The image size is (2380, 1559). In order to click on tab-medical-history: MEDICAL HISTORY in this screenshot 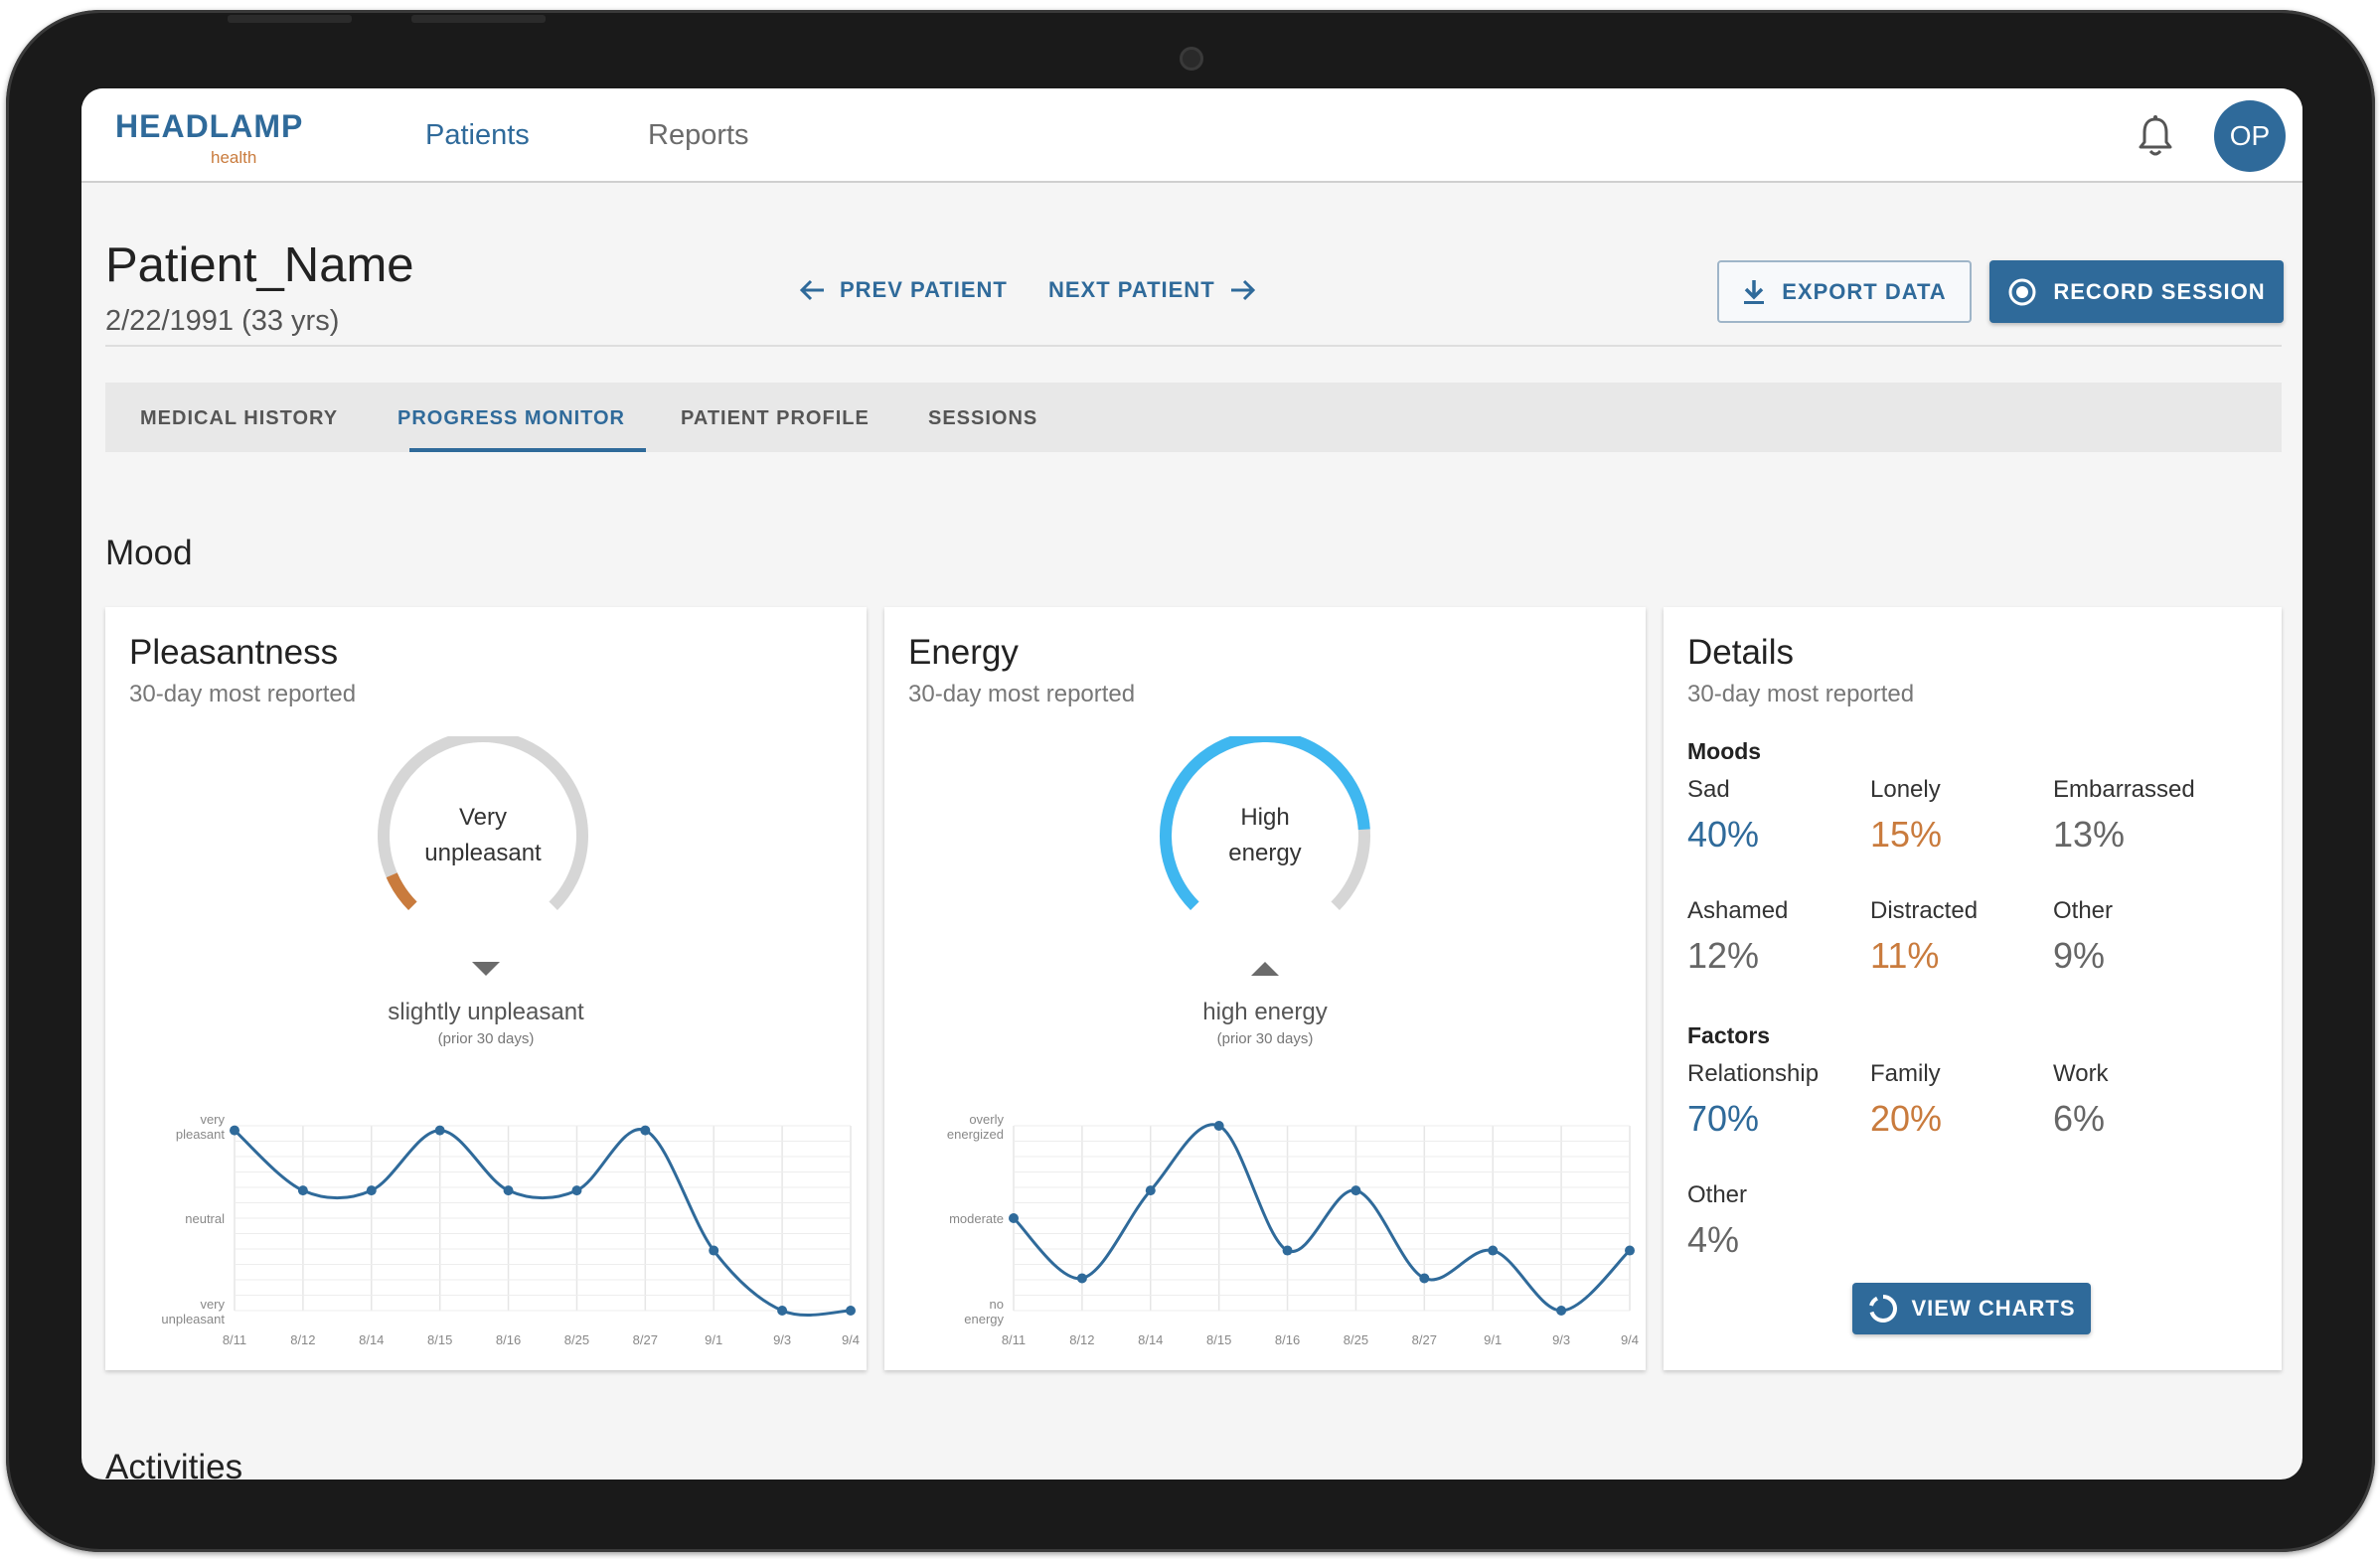, I will do `click(239, 418)`.